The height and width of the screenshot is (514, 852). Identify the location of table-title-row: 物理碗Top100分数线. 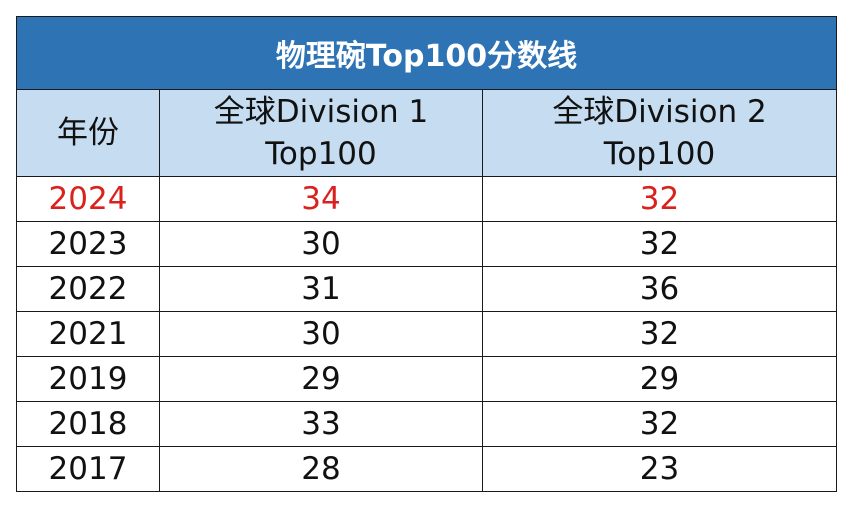
(426, 53).